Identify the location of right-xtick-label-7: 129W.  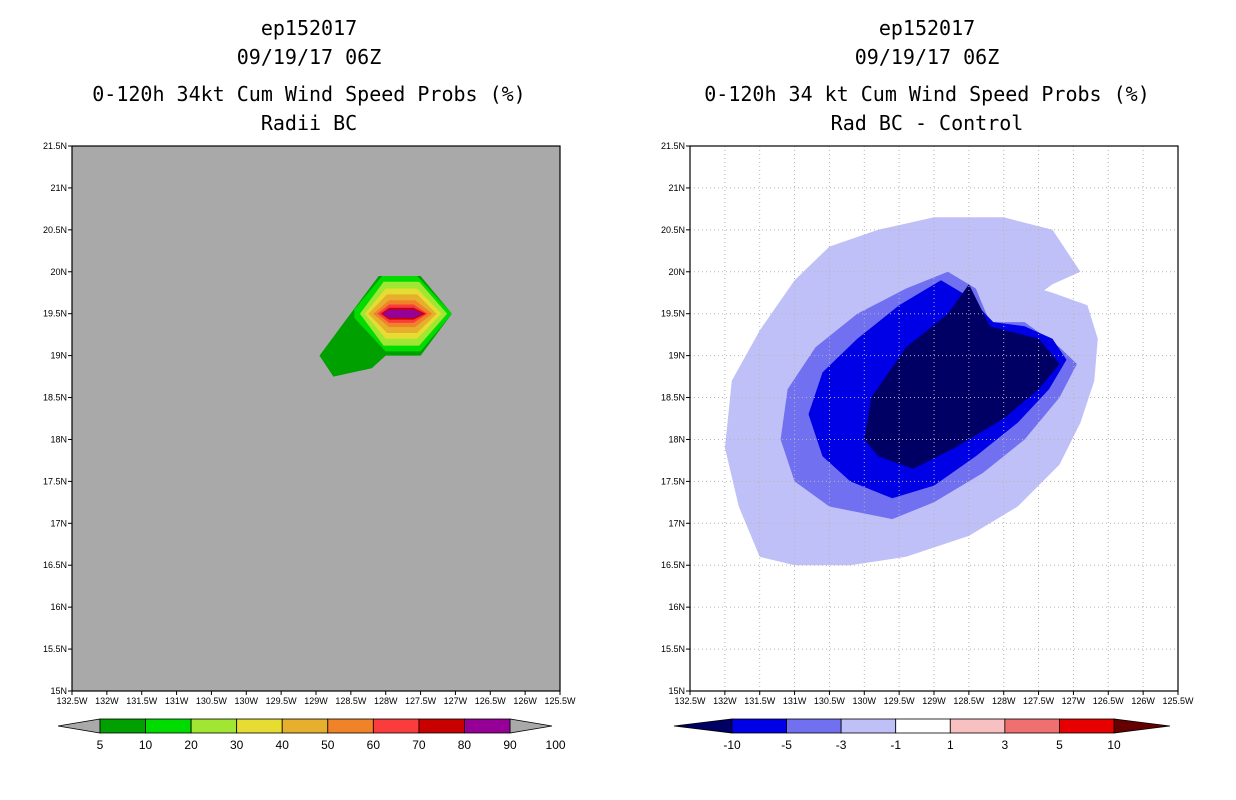
(934, 701).